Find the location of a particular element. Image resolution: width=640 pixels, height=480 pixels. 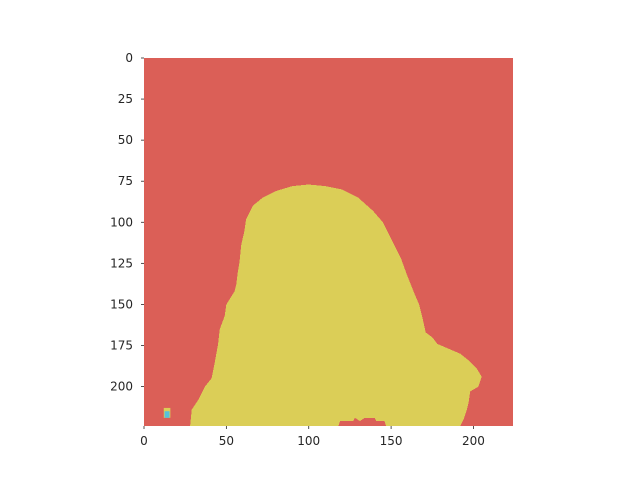

y-tick-label: 25 is located at coordinates (125, 99).